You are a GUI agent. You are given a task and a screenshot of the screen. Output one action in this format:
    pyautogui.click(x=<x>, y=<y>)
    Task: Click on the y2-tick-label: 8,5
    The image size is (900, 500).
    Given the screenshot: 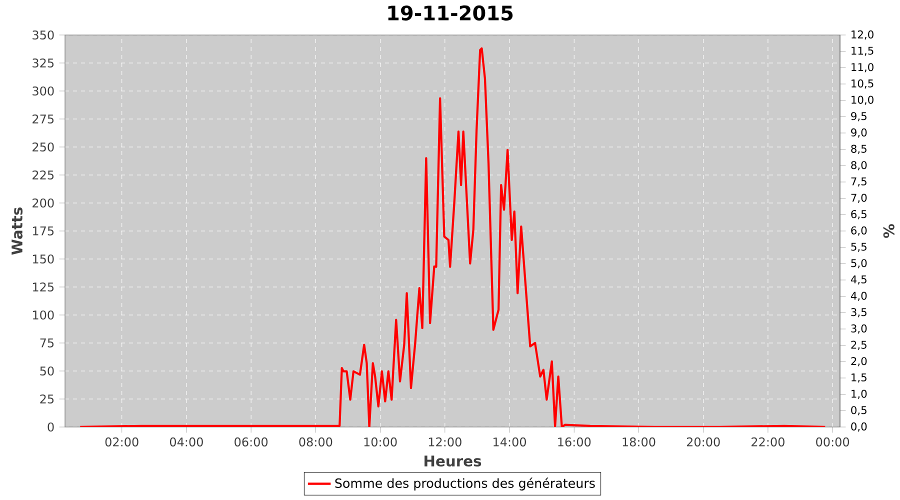 What is the action you would take?
    pyautogui.click(x=858, y=149)
    